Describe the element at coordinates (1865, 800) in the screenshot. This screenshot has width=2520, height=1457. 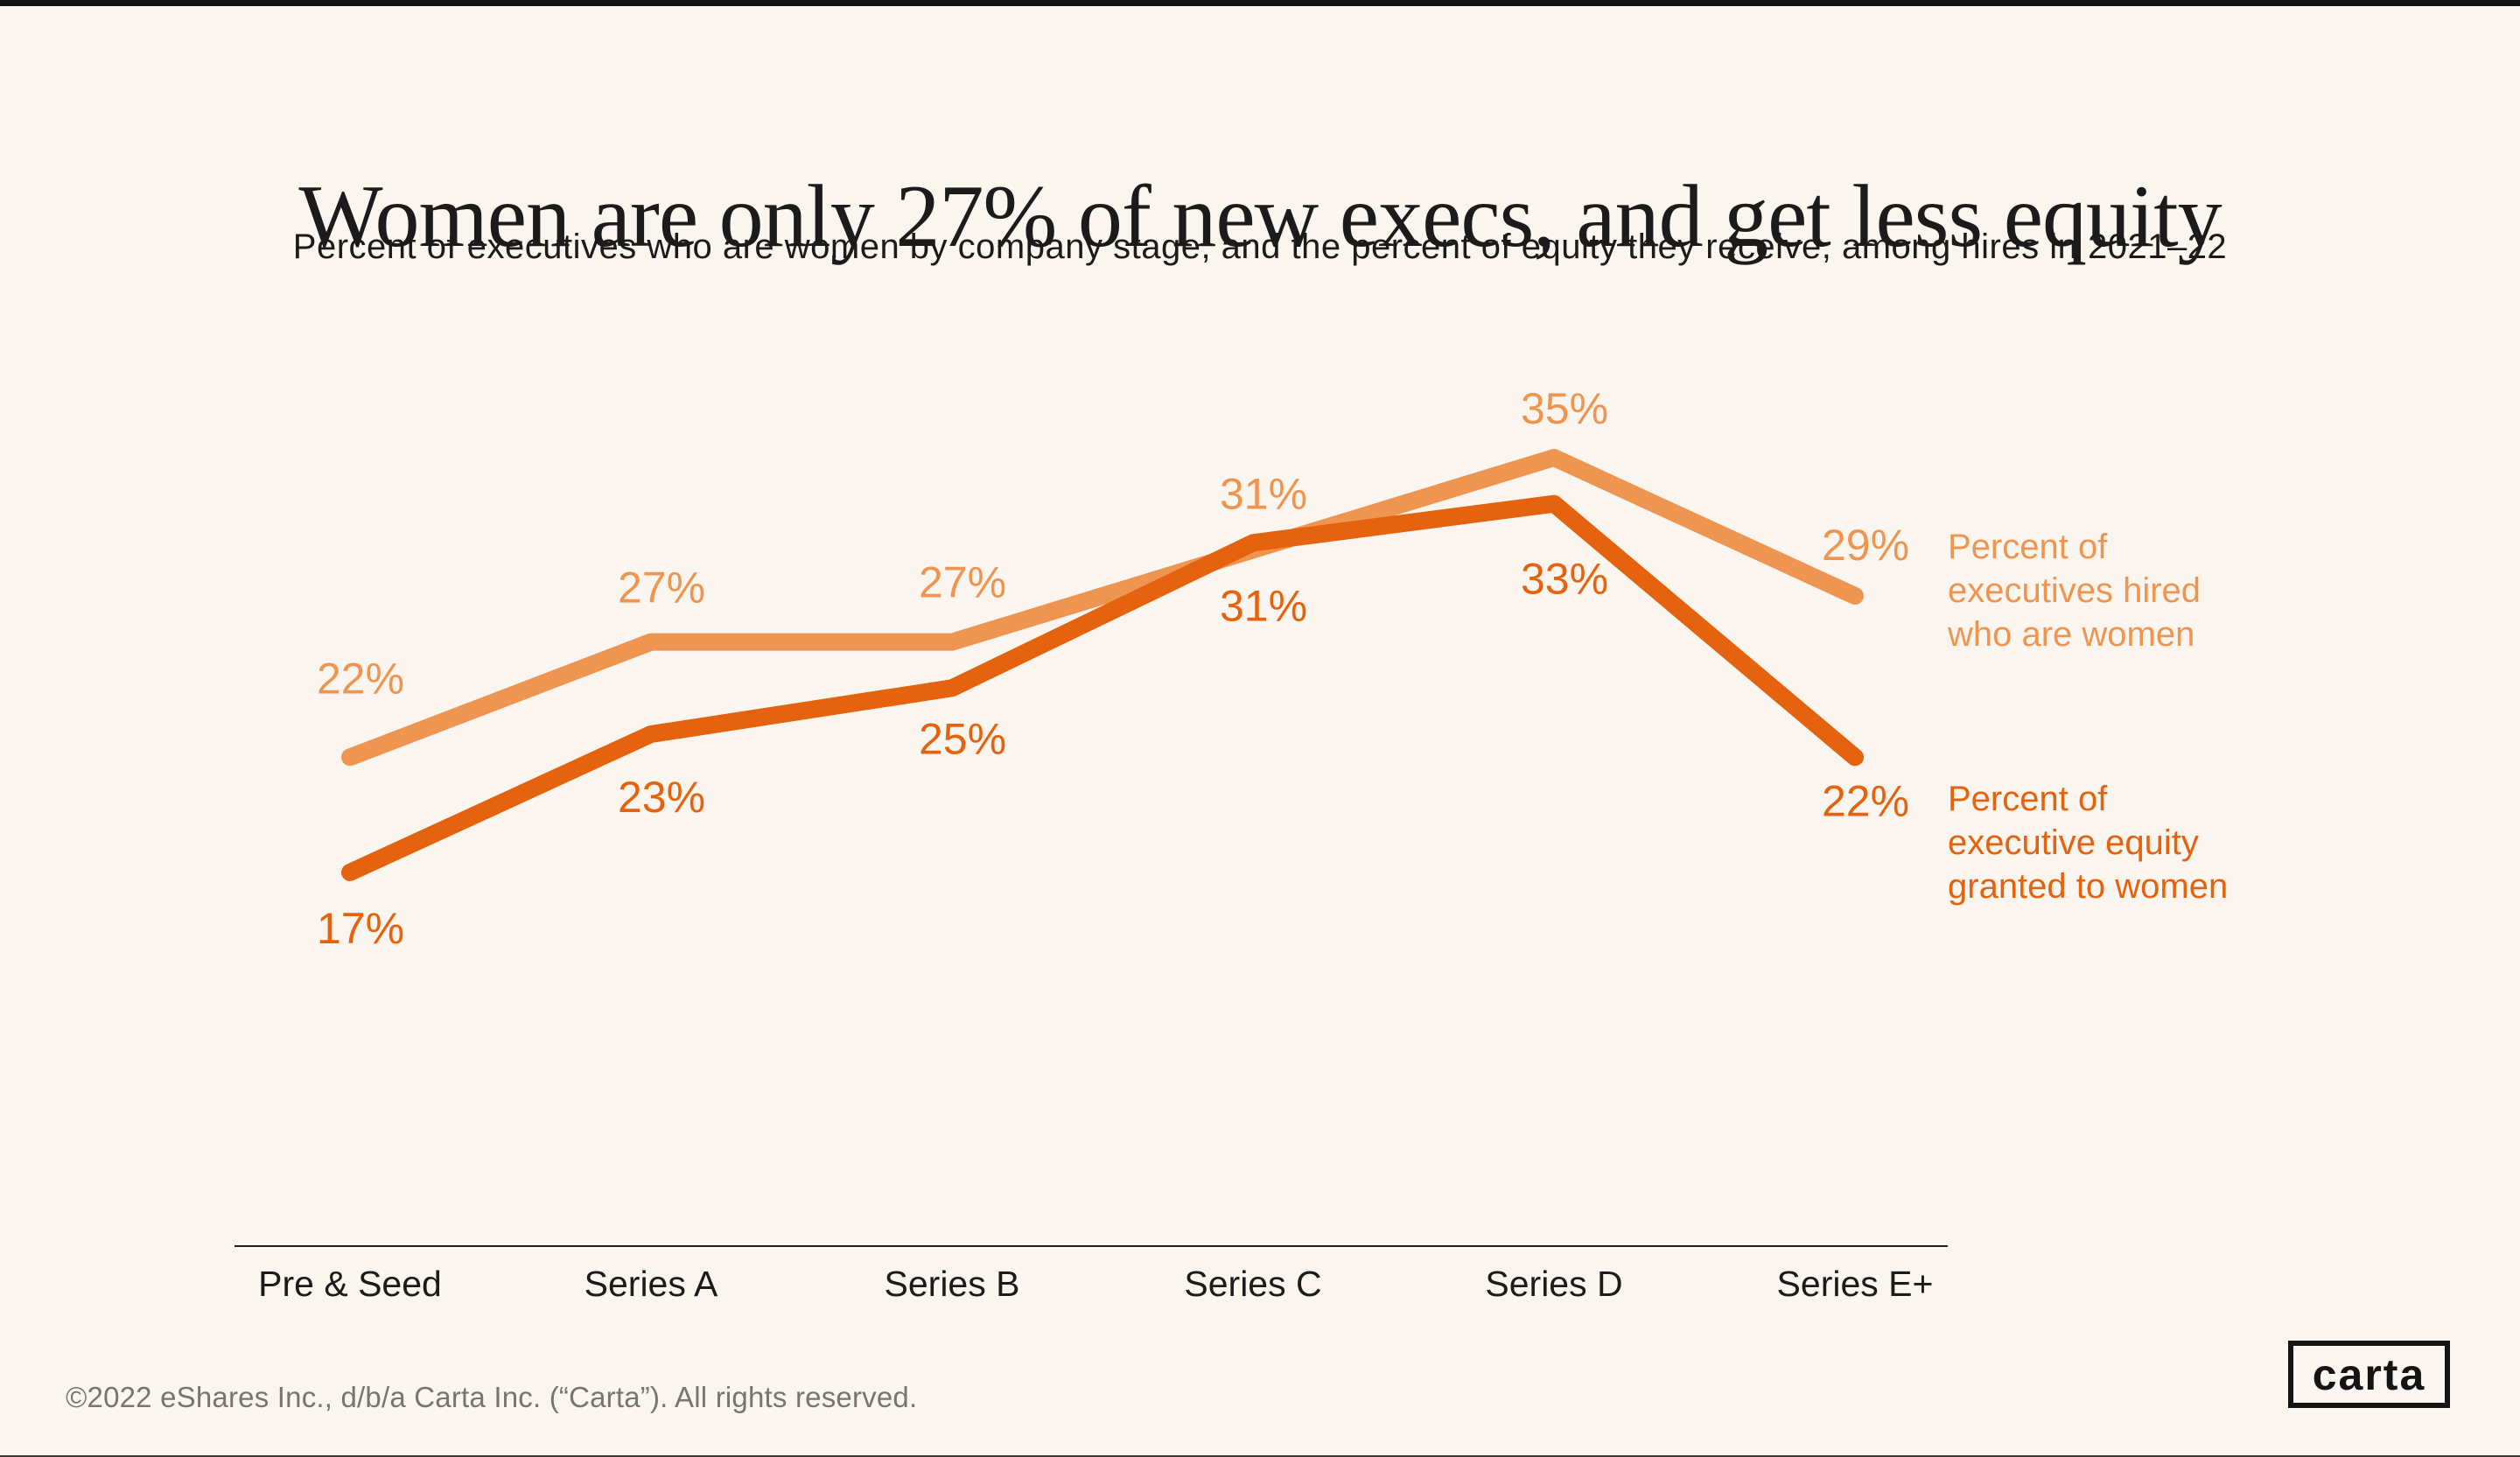
I see `data-label-equity-5: 22%` at that location.